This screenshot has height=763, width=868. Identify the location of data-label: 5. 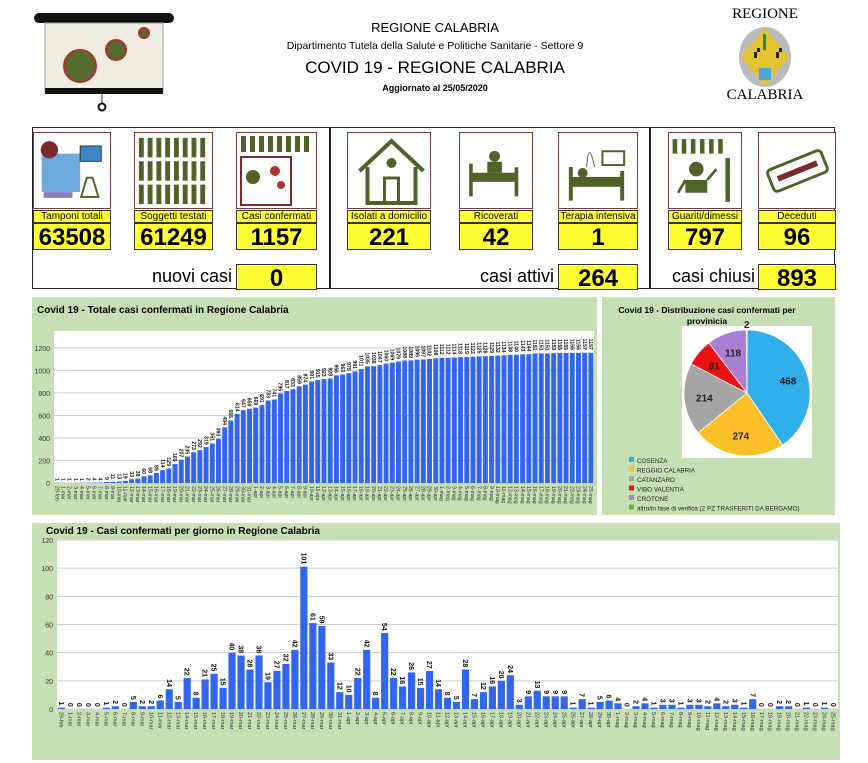
(455, 698).